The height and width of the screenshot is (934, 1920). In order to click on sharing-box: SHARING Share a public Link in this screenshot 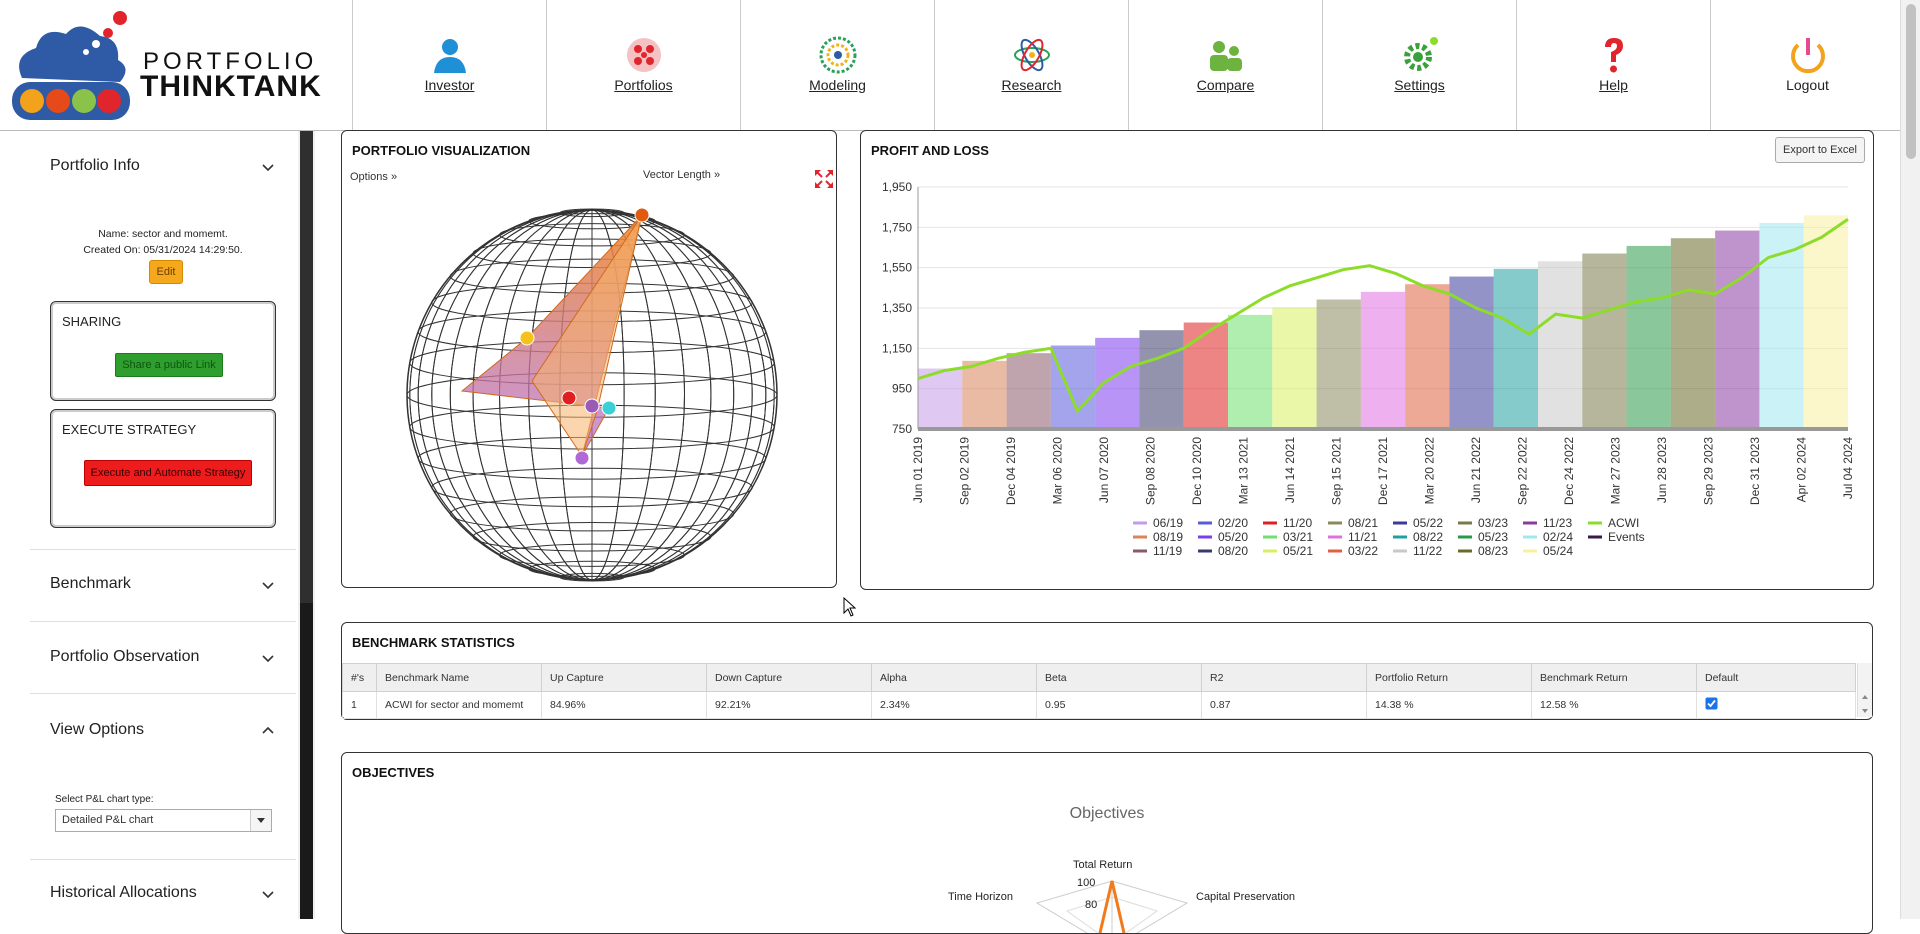, I will do `click(163, 351)`.